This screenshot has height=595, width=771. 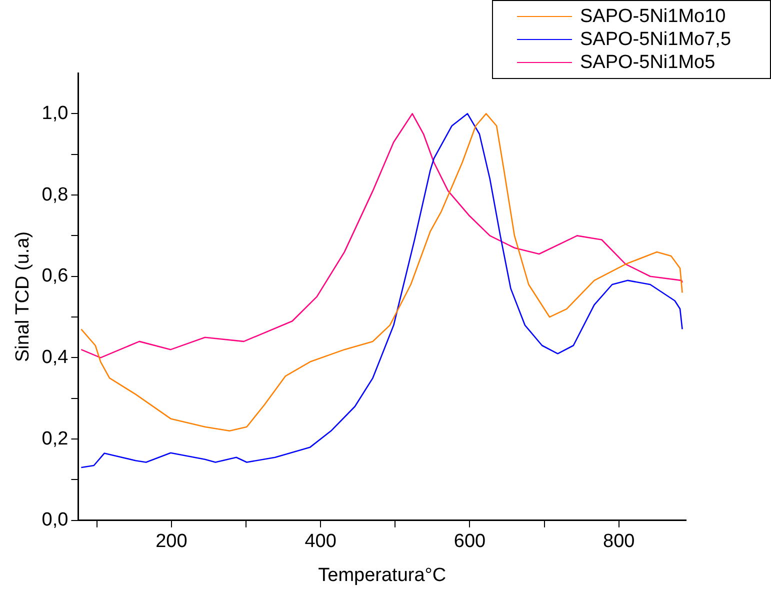 I want to click on y-tick-label: 0,6, so click(x=55, y=276).